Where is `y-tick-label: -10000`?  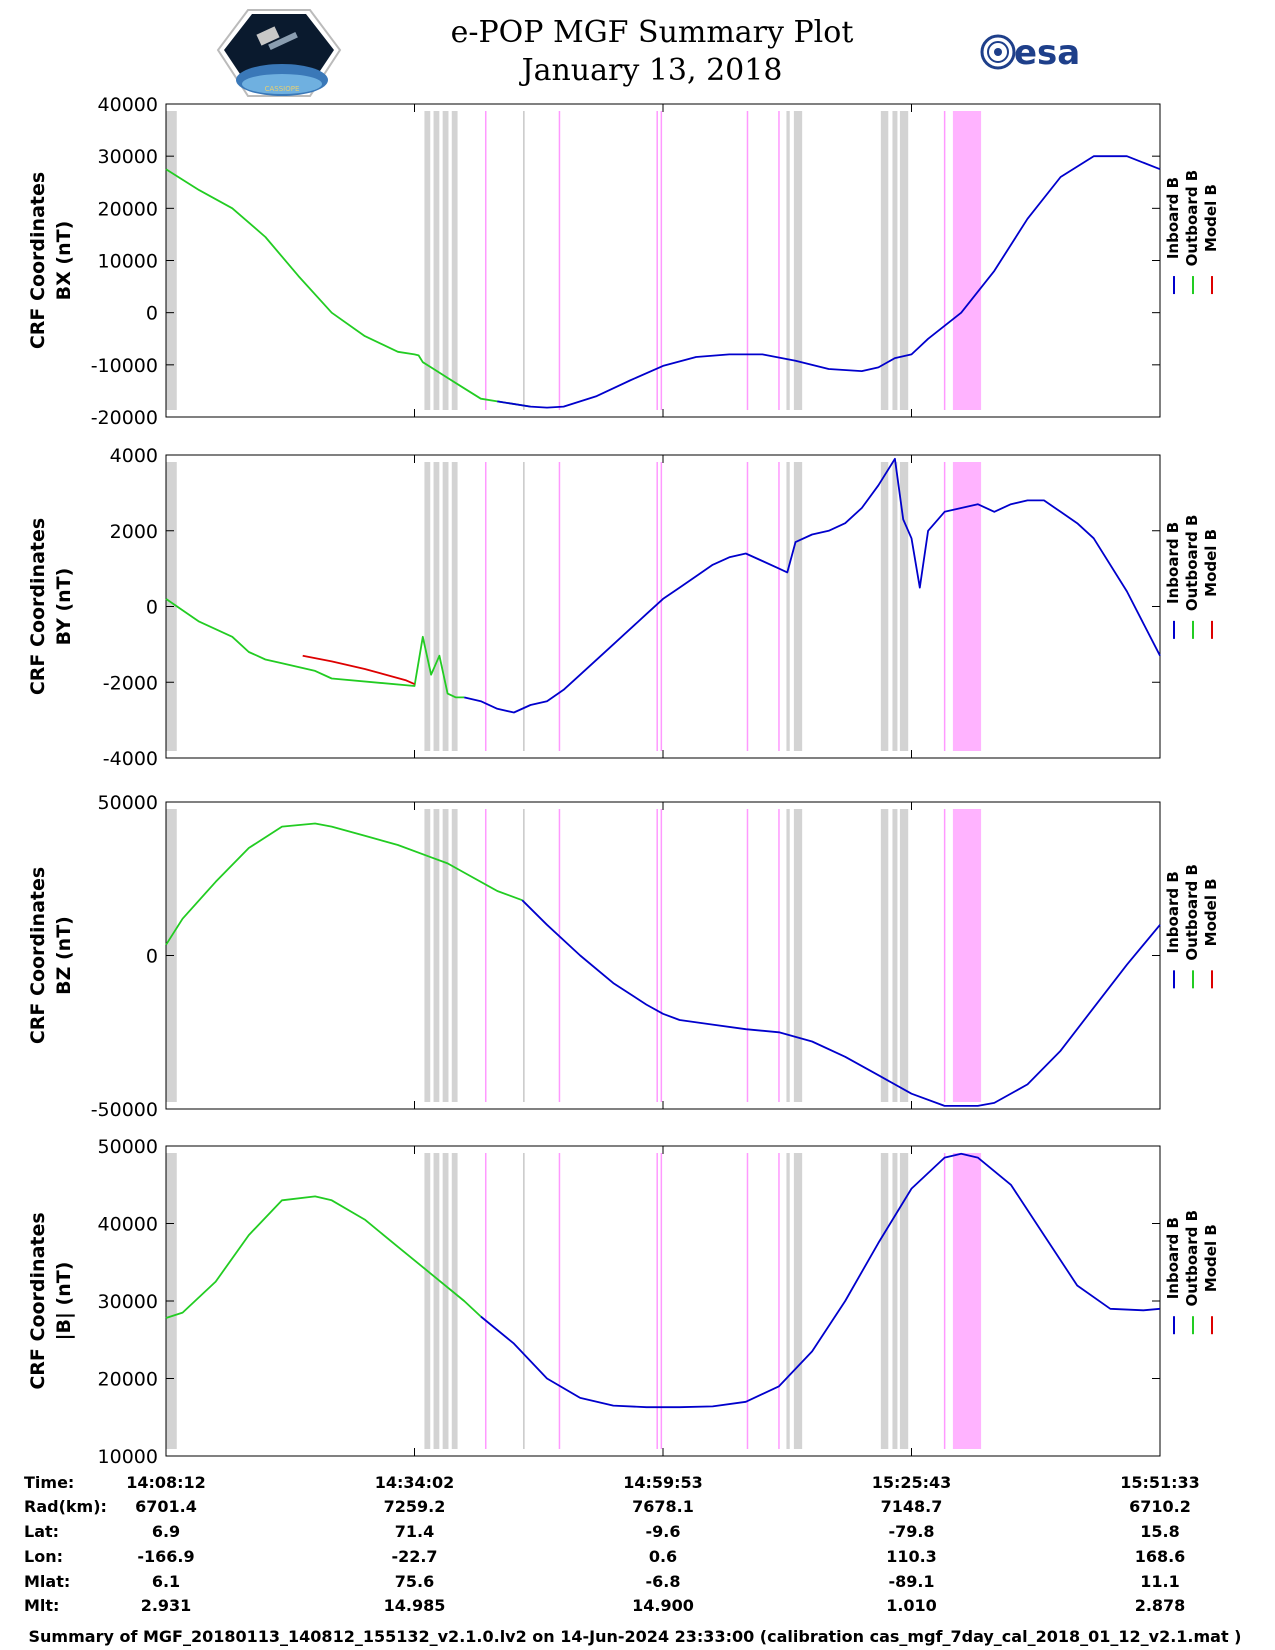
y-tick-label: -10000 is located at coordinates (124, 366).